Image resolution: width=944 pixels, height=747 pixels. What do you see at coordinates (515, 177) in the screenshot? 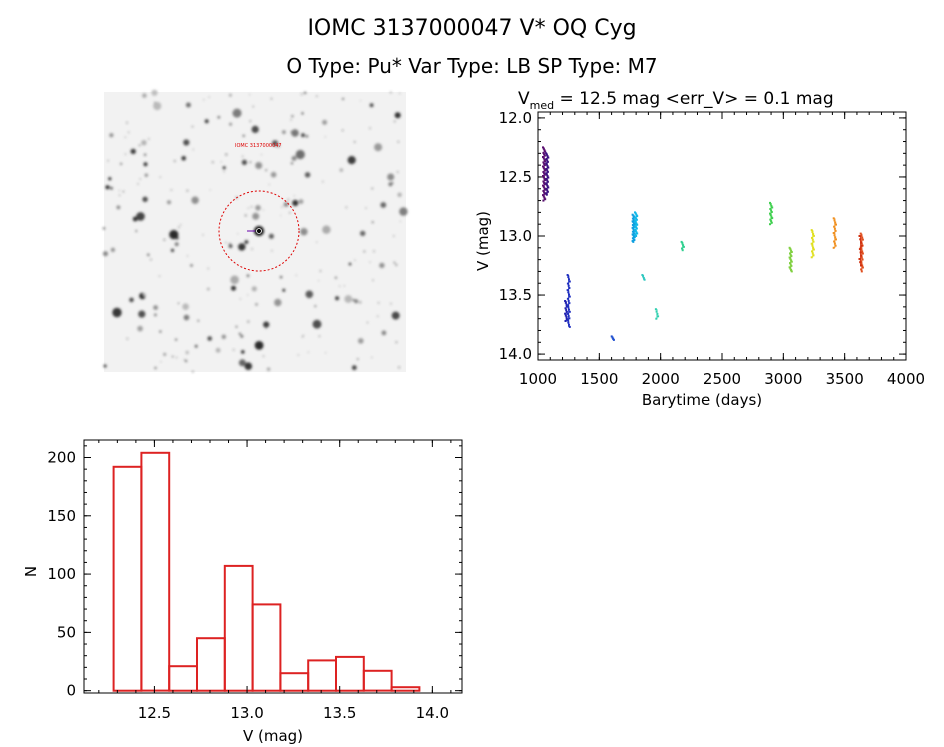
I see `y-tick-label: 12.5` at bounding box center [515, 177].